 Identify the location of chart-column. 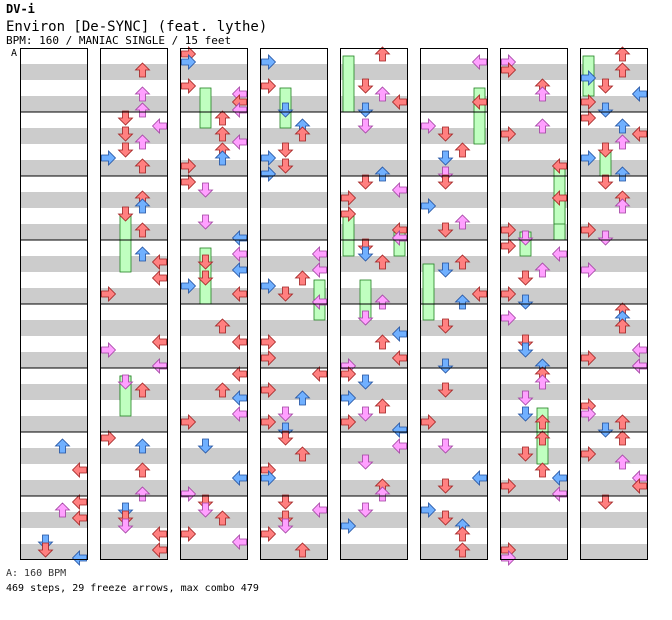
(454, 304).